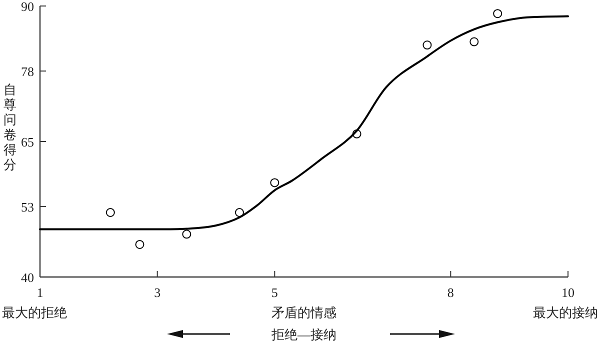 The width and height of the screenshot is (600, 342). Describe the element at coordinates (450, 292) in the screenshot. I see `x-tick-label: 8` at that location.